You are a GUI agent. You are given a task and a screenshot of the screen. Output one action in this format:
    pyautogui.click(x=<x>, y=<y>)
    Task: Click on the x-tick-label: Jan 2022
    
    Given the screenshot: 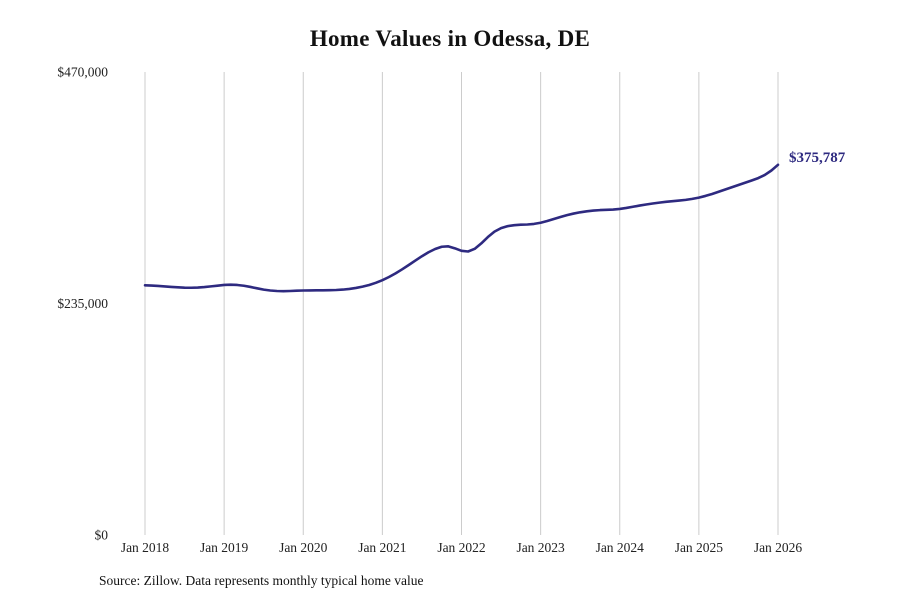 What is the action you would take?
    pyautogui.click(x=461, y=547)
    